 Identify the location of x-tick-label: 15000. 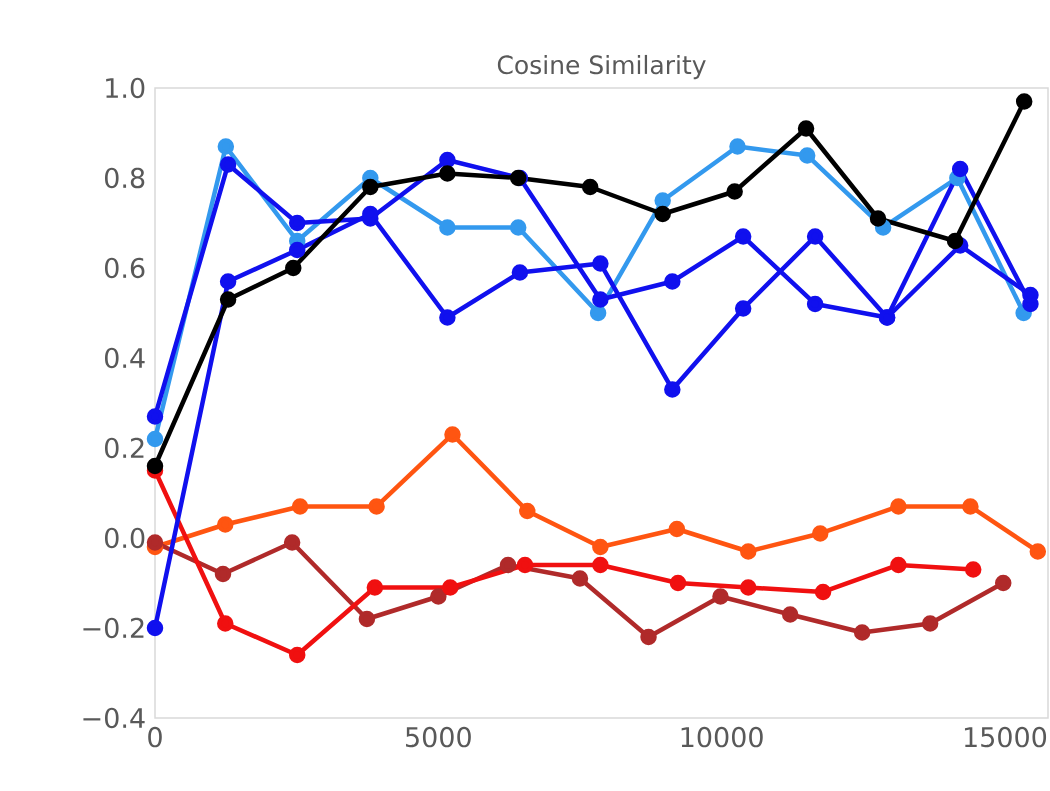
(1005, 737).